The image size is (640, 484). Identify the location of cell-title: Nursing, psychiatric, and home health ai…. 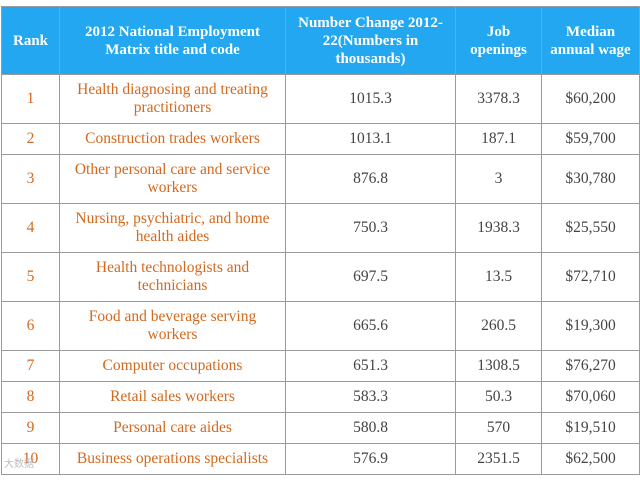
(172, 228).